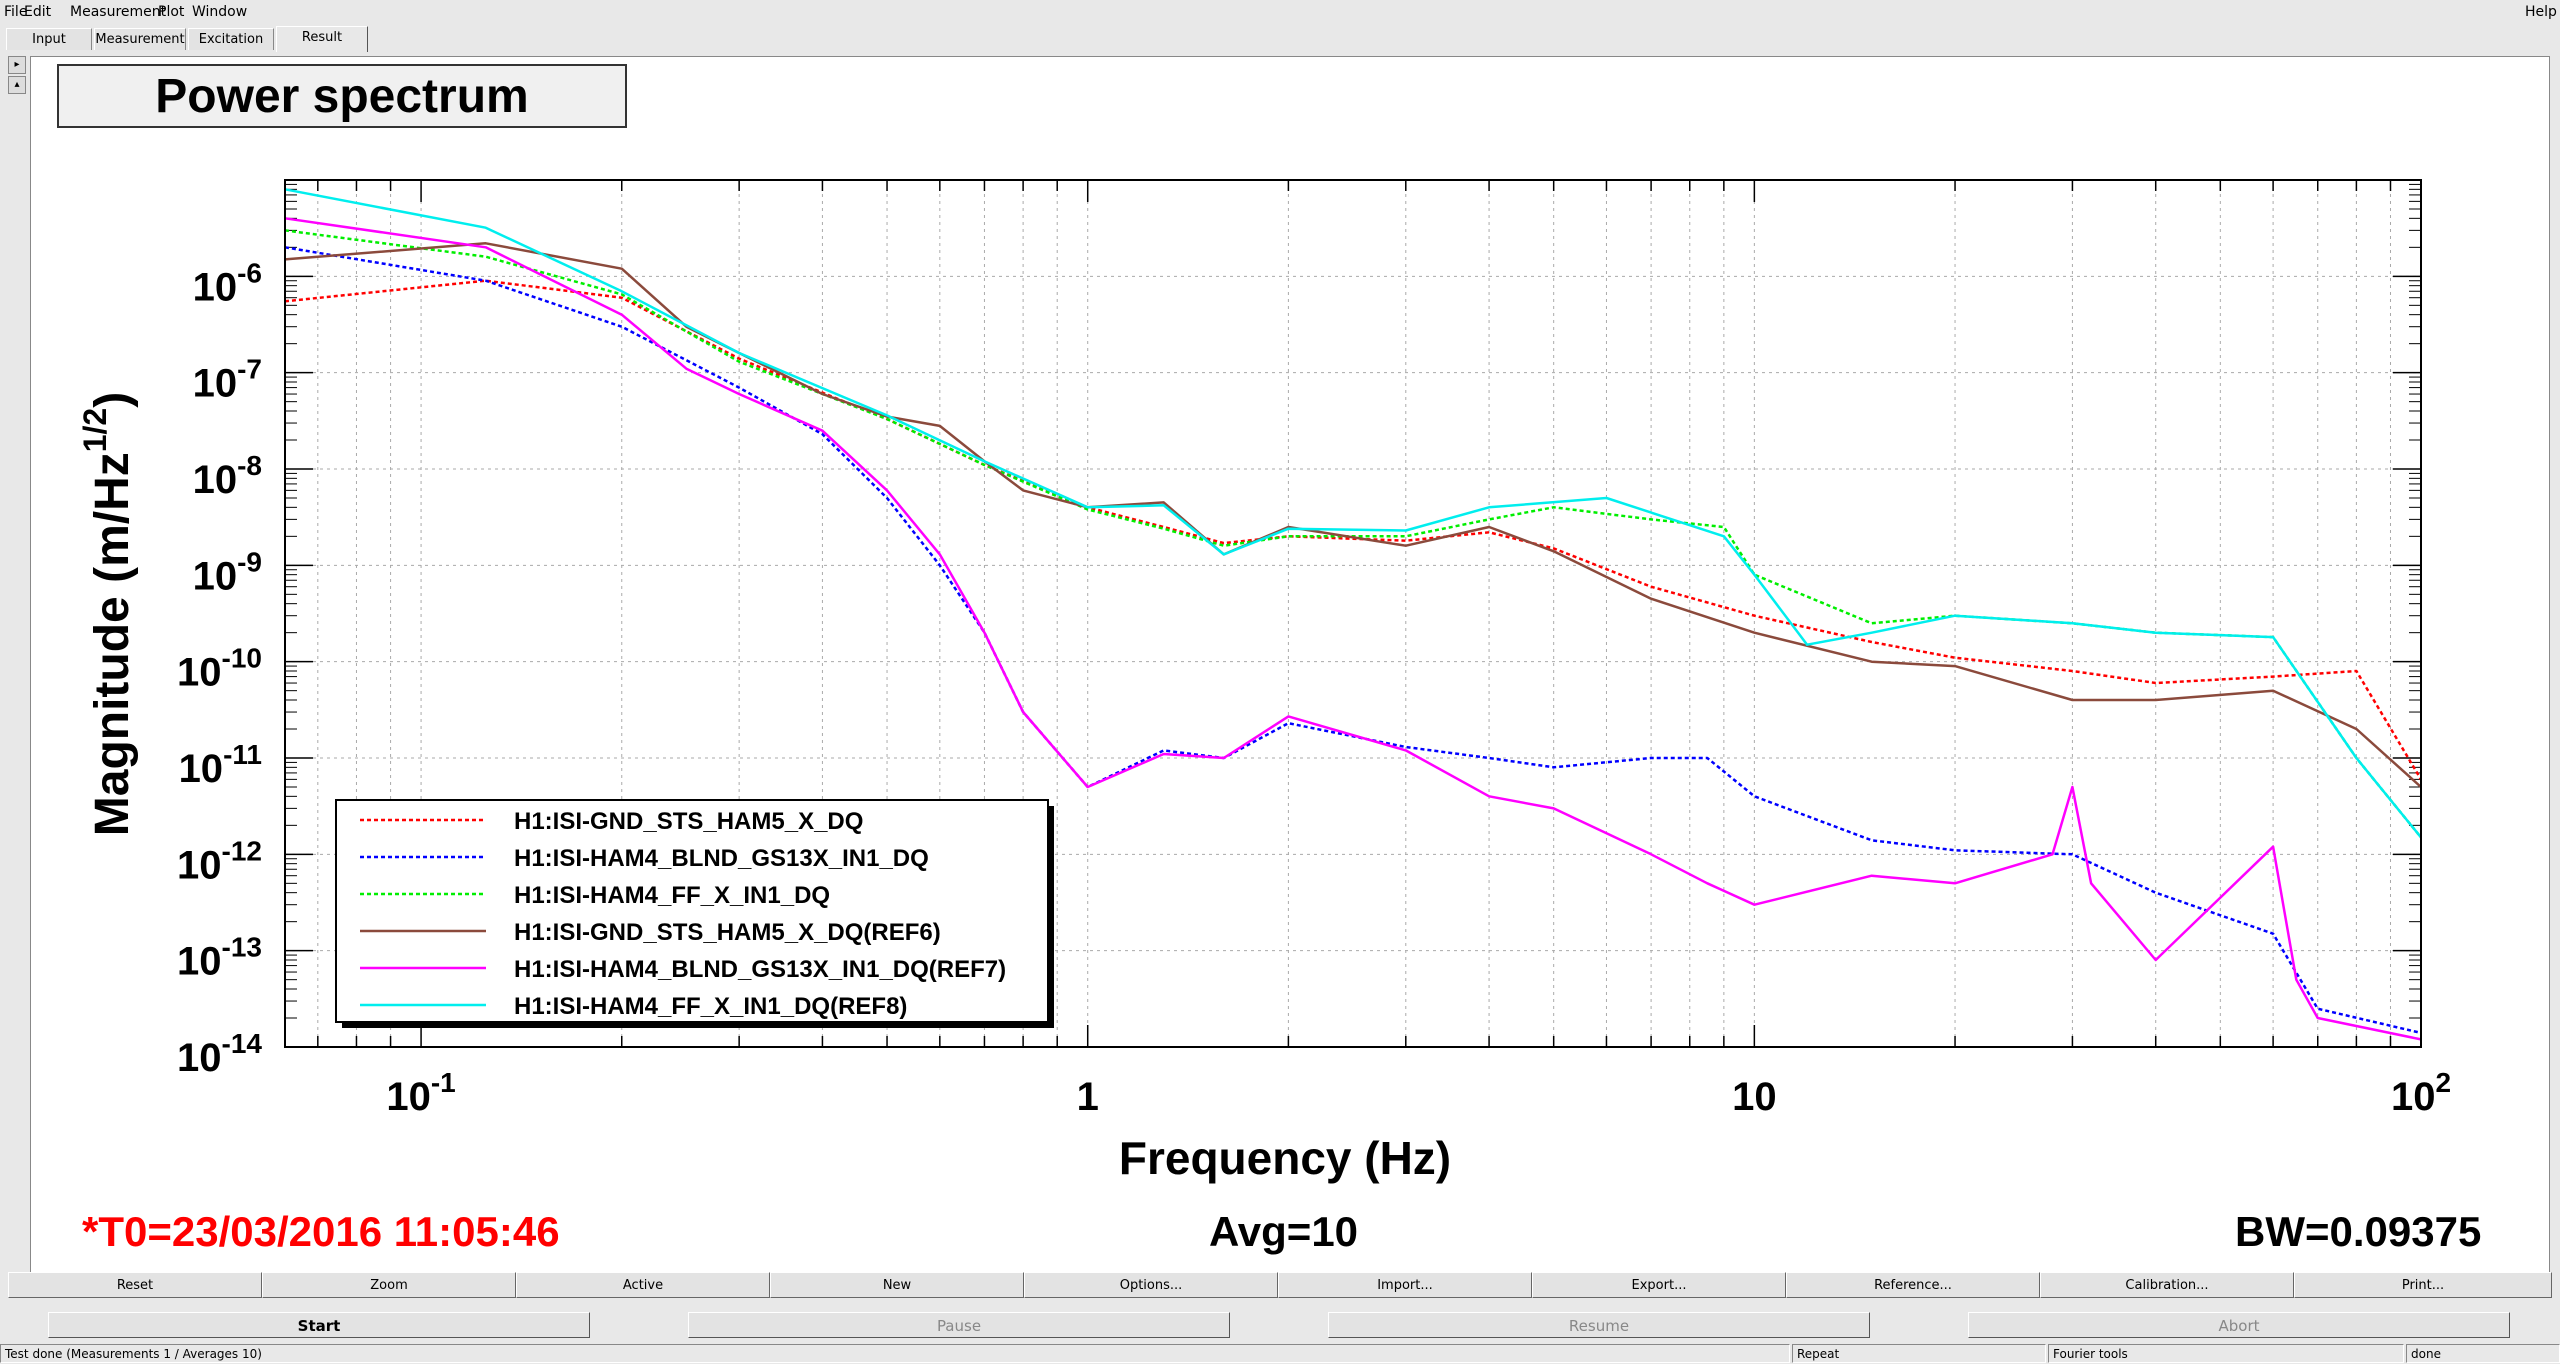 The width and height of the screenshot is (2560, 1364). Describe the element at coordinates (760, 969) in the screenshot. I see `legend-label-5: H1:ISI-HAM4_BLND_GS13X_IN1_DQ(REF7)` at that location.